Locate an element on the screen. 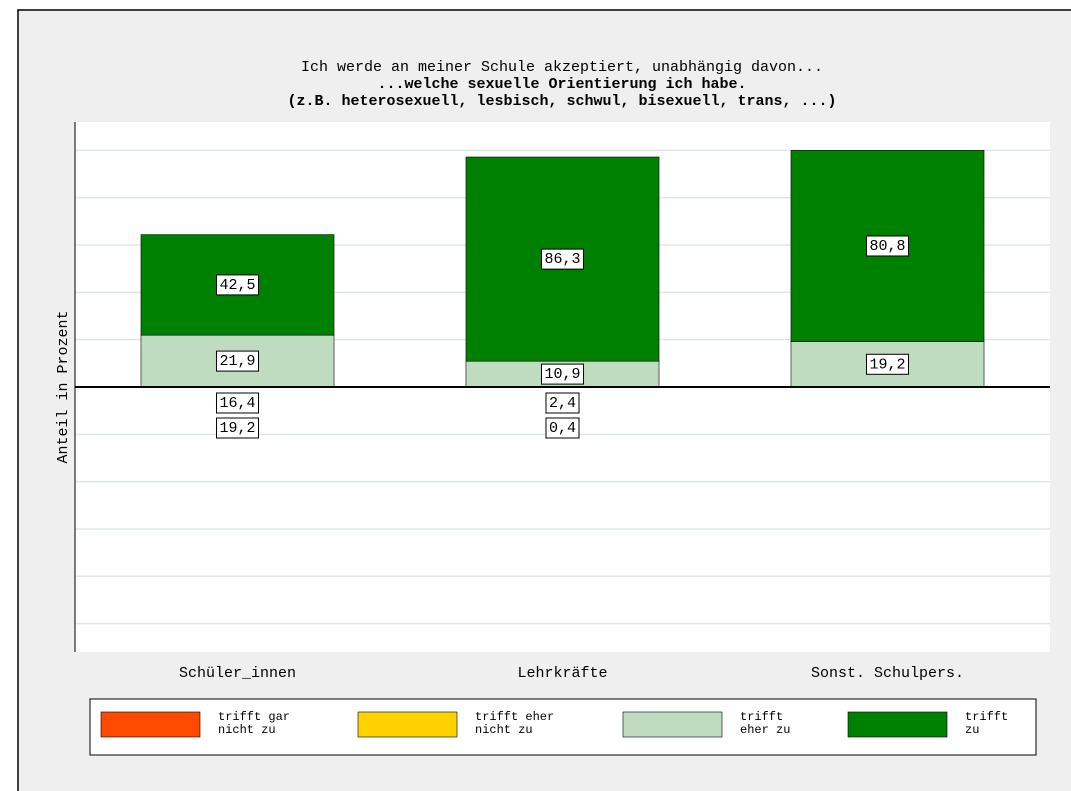  data-label: 80,8 is located at coordinates (887, 246).